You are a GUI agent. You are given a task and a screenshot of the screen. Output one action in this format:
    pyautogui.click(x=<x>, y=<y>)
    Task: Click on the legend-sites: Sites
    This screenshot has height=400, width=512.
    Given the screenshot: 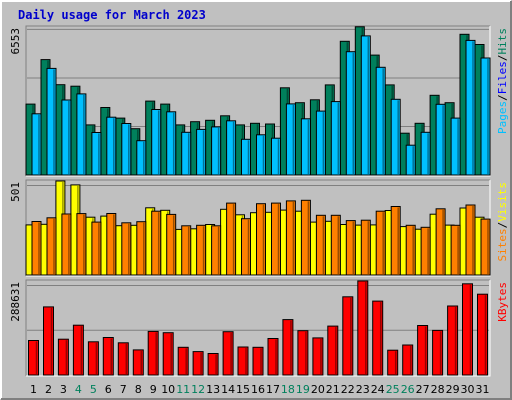 What is the action you would take?
    pyautogui.click(x=502, y=244)
    